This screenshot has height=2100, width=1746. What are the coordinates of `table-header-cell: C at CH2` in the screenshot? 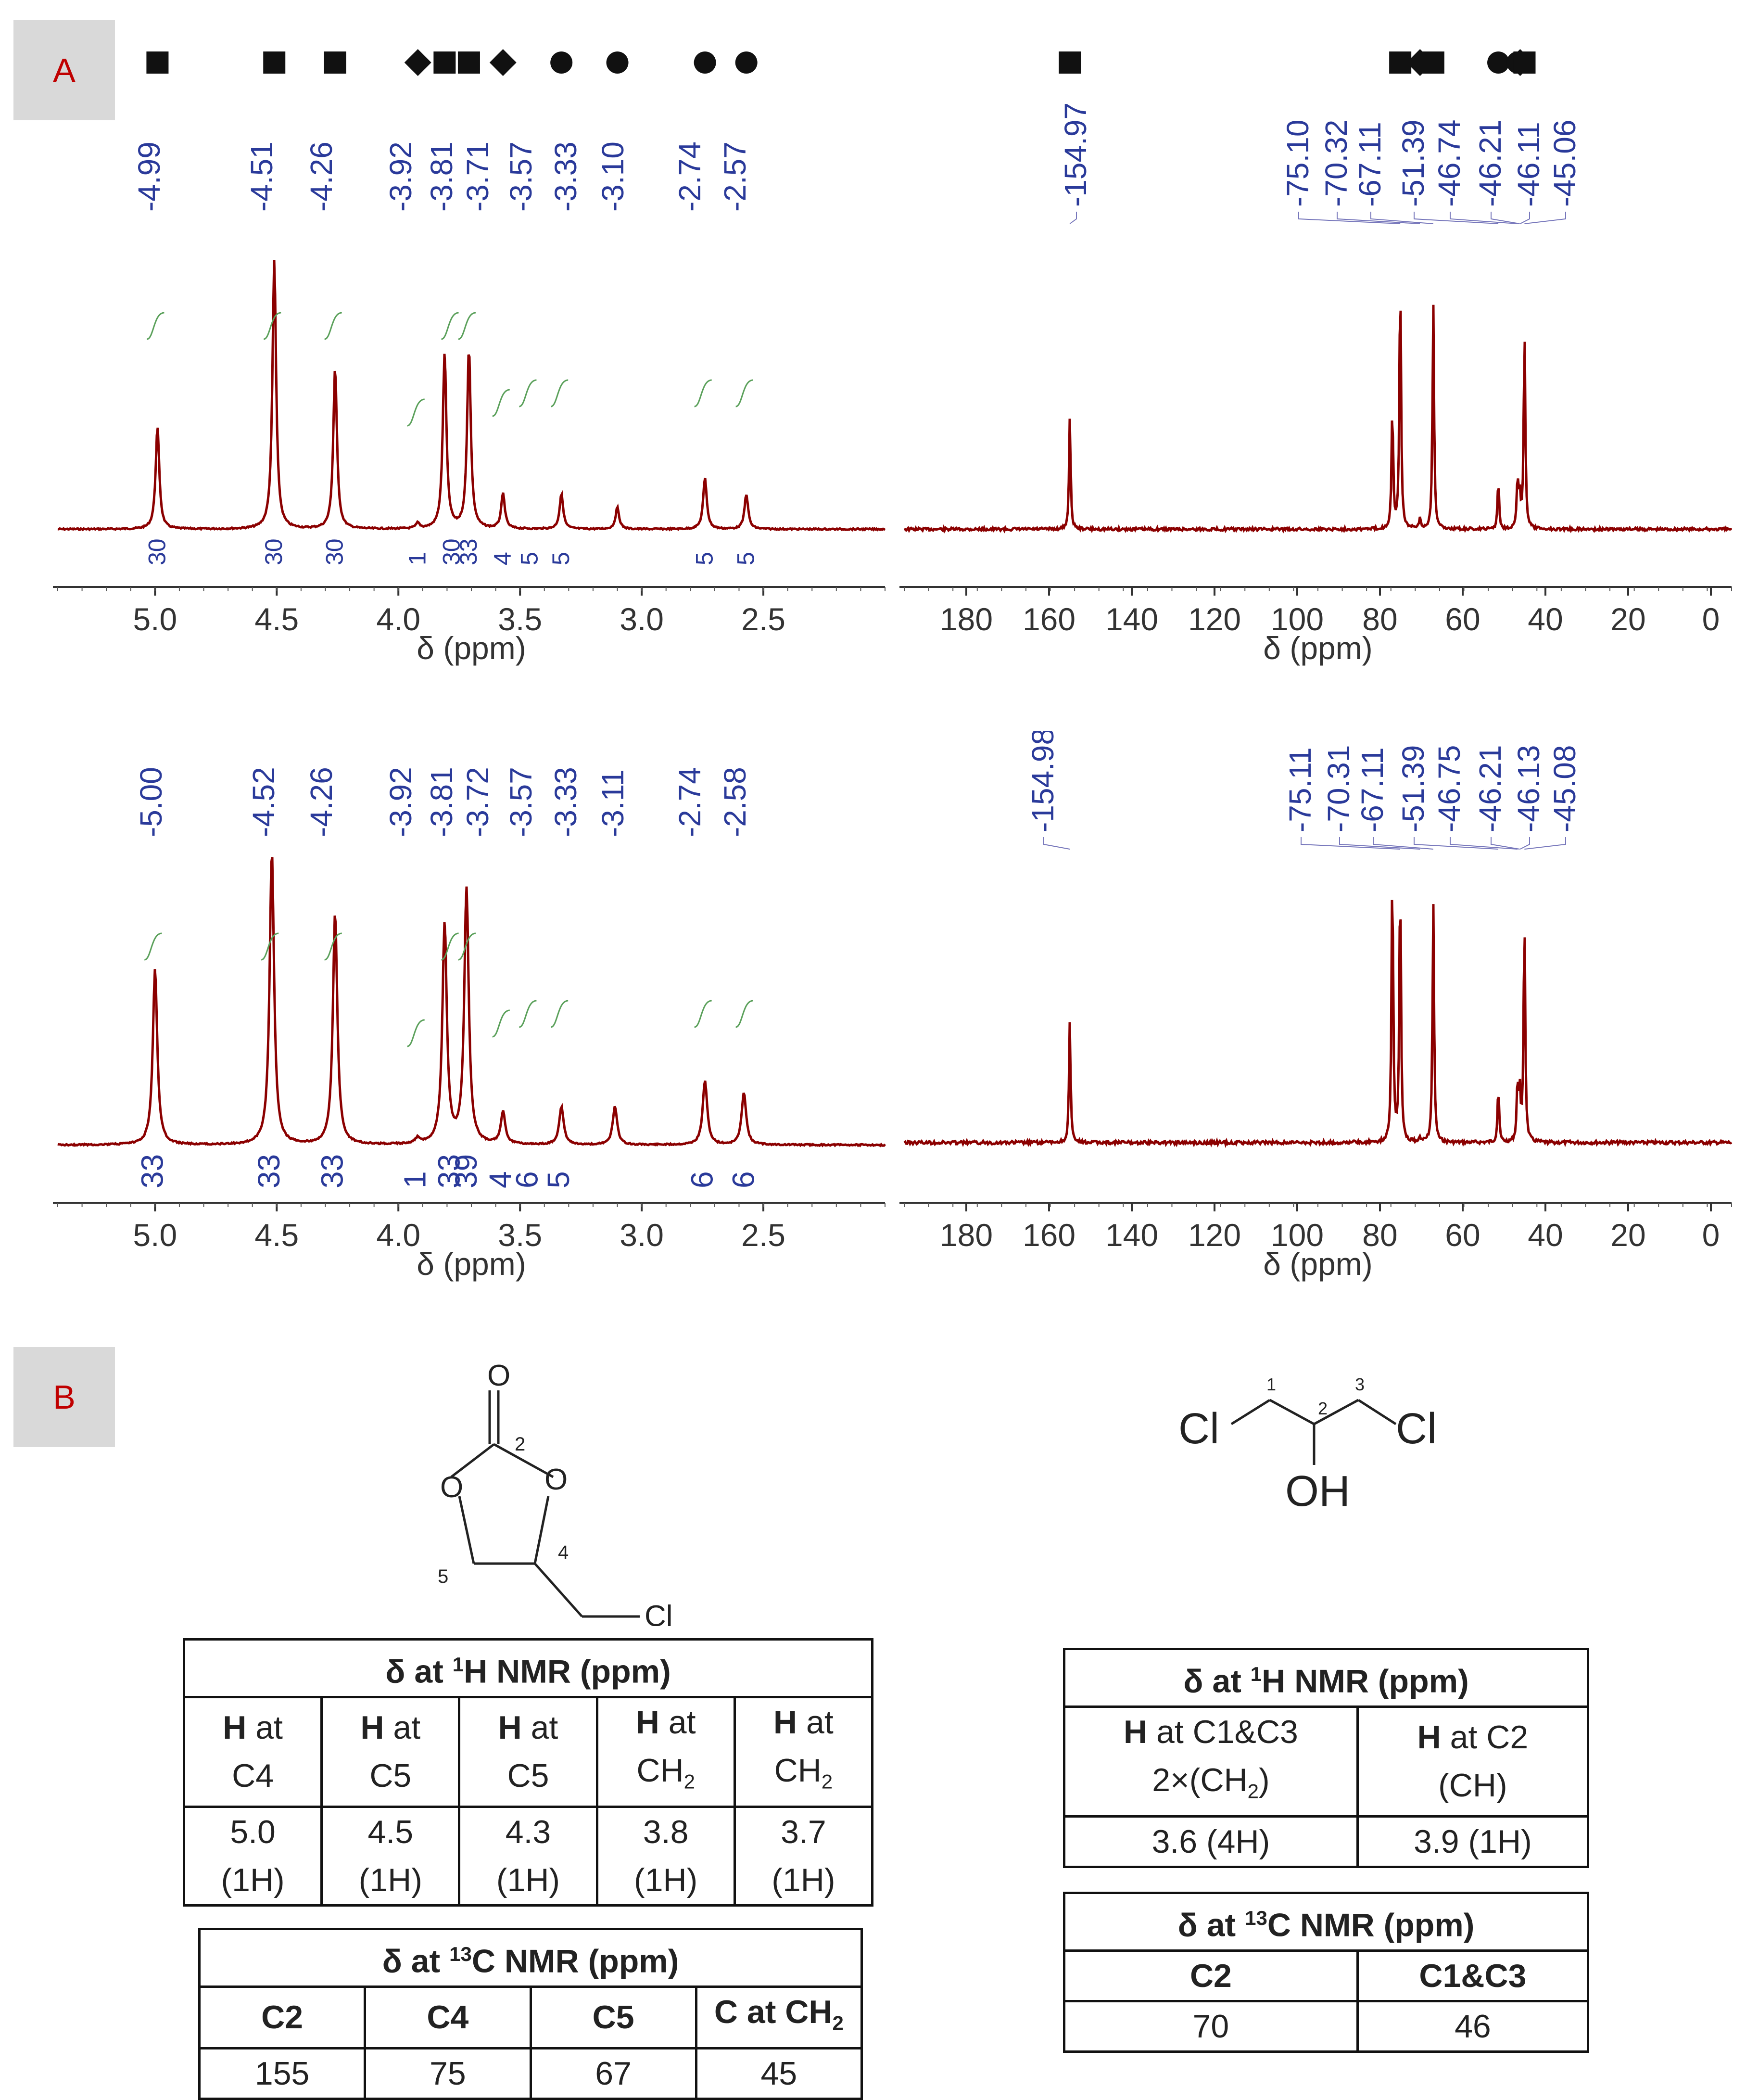 It's located at (779, 2018).